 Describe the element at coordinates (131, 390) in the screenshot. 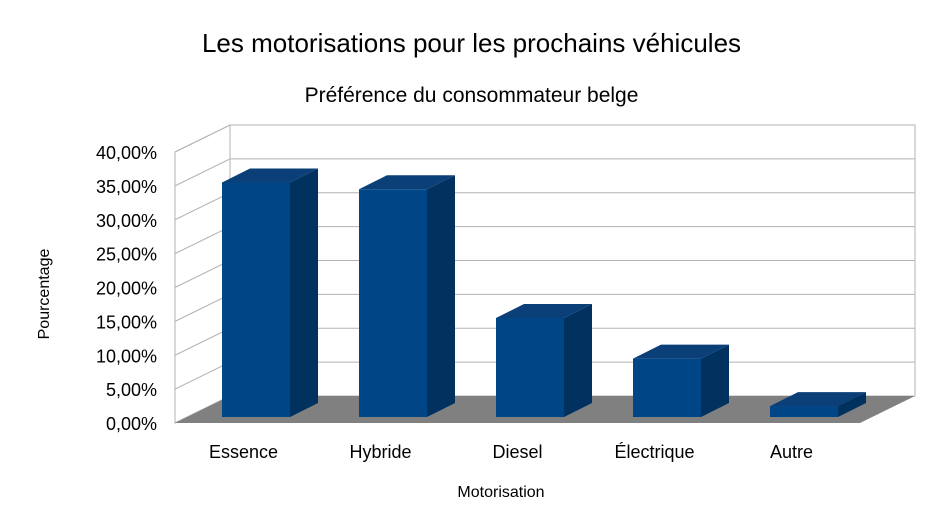

I see `y-tick-label: 5,00%` at that location.